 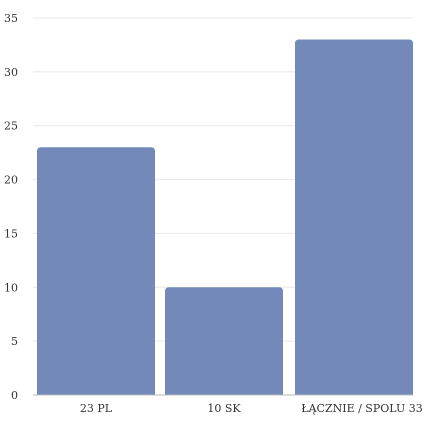 I want to click on y-tick-label: 0, so click(x=14, y=395).